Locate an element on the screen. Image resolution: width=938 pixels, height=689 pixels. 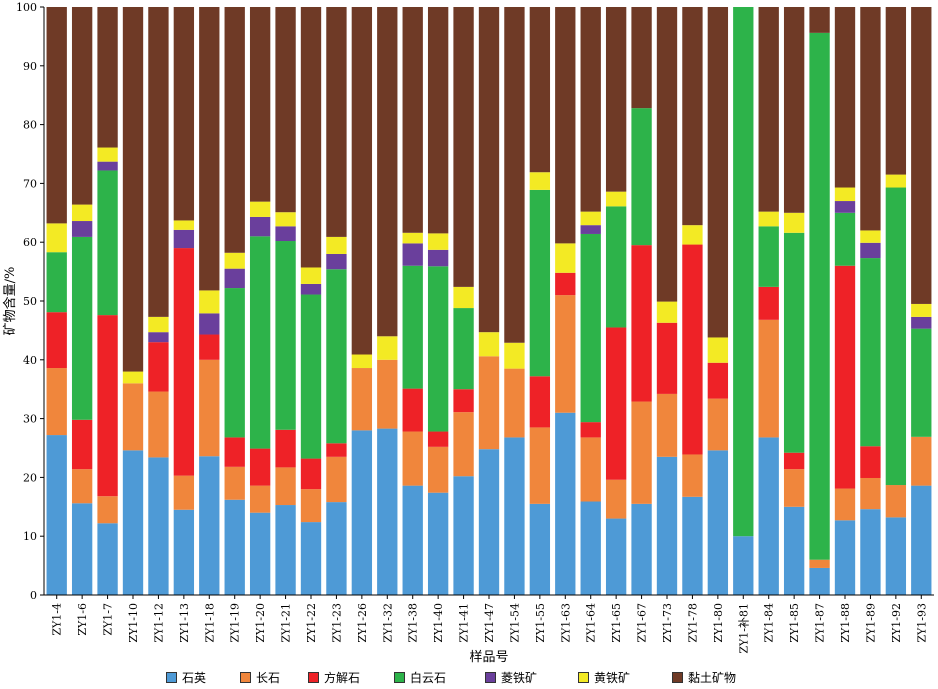
legend-label: 黏土矿物 is located at coordinates (712, 677).